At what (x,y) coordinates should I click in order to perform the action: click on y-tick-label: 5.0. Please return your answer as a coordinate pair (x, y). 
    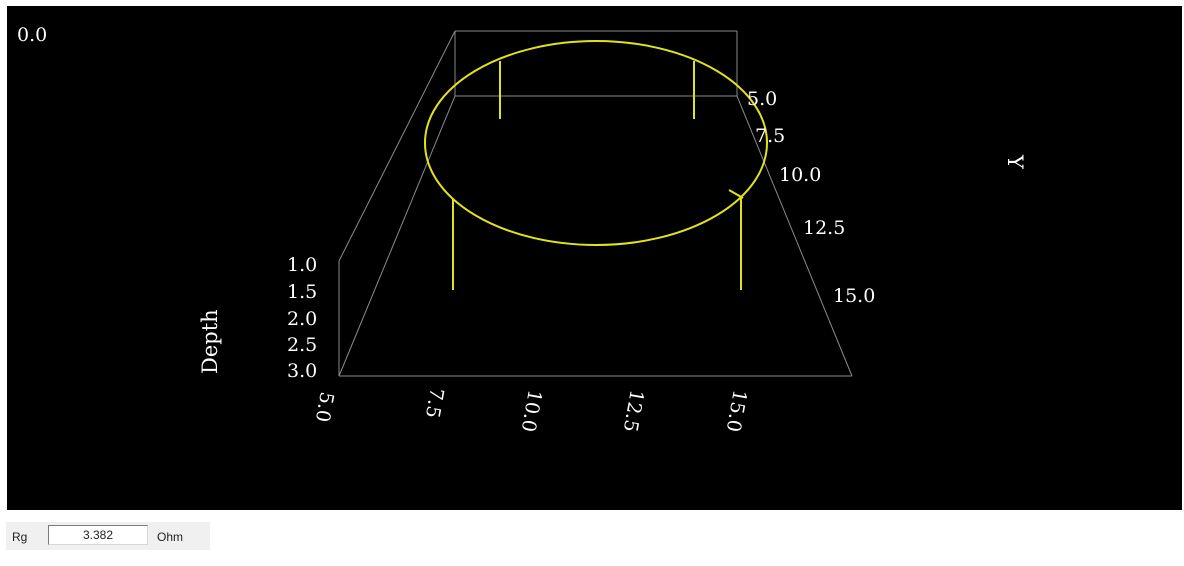
    Looking at the image, I should click on (762, 99).